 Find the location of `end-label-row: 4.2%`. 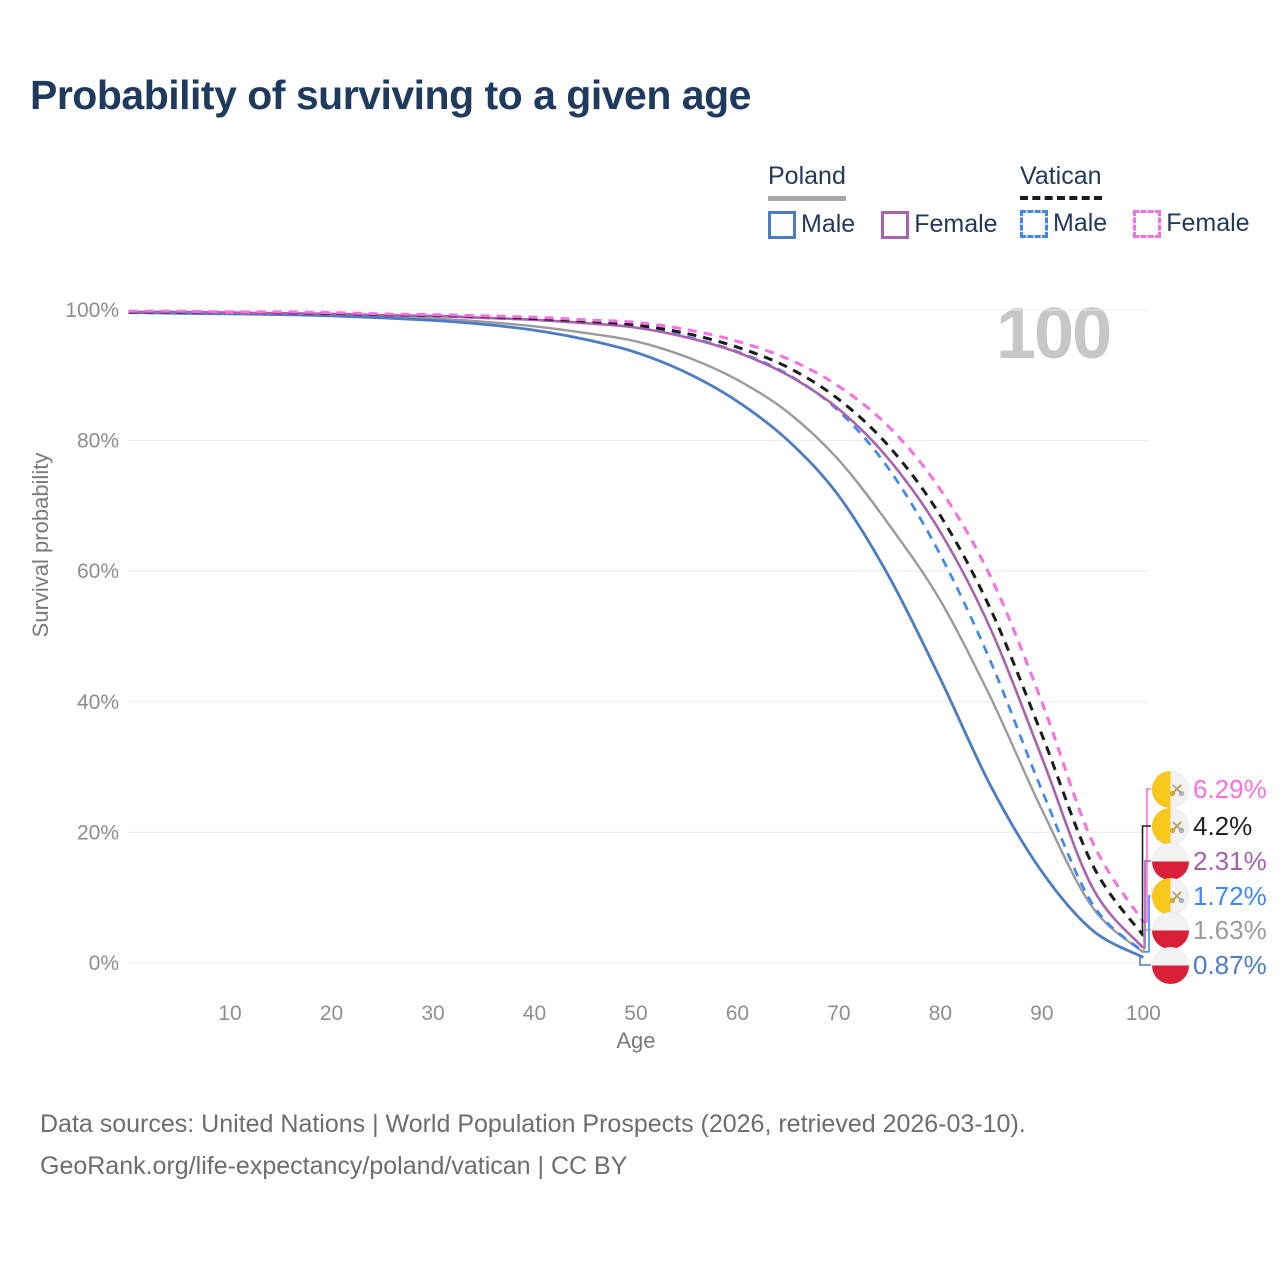

end-label-row: 4.2% is located at coordinates (1202, 826).